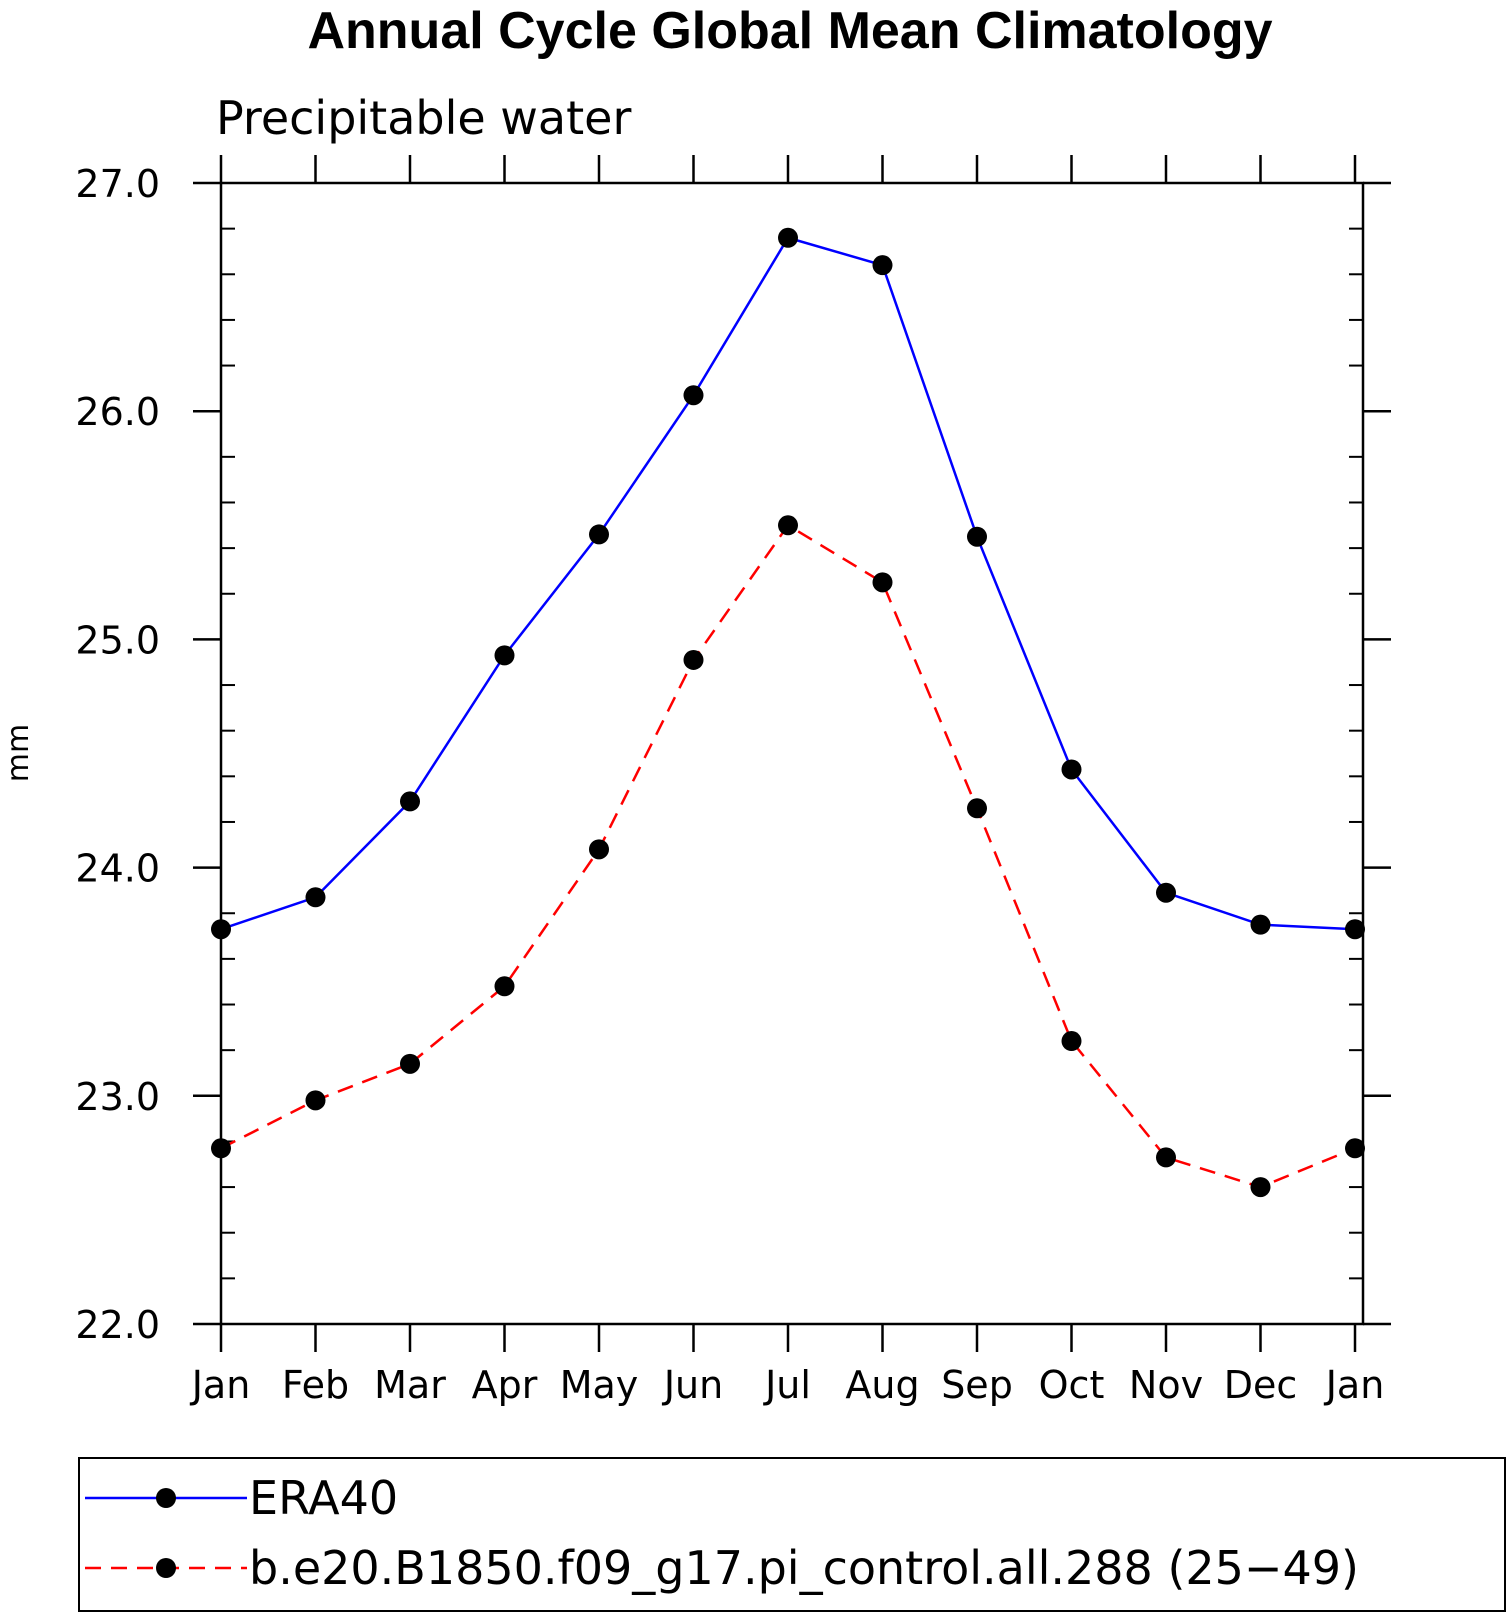 The width and height of the screenshot is (1511, 1620). I want to click on y-tick-label: 23.0, so click(117, 1097).